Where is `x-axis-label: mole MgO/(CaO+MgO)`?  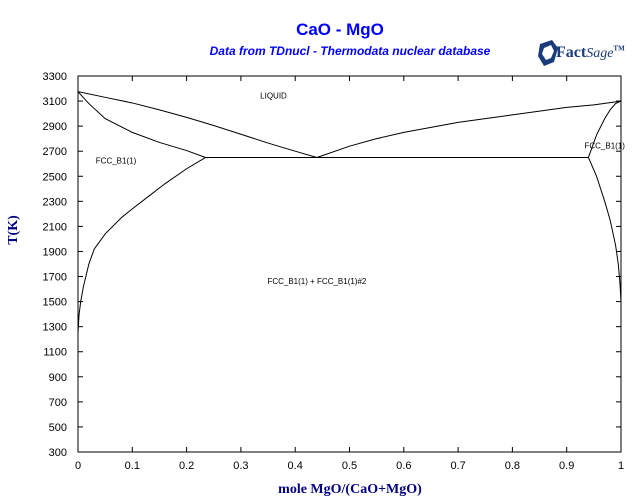 x-axis-label: mole MgO/(CaO+MgO) is located at coordinates (350, 489).